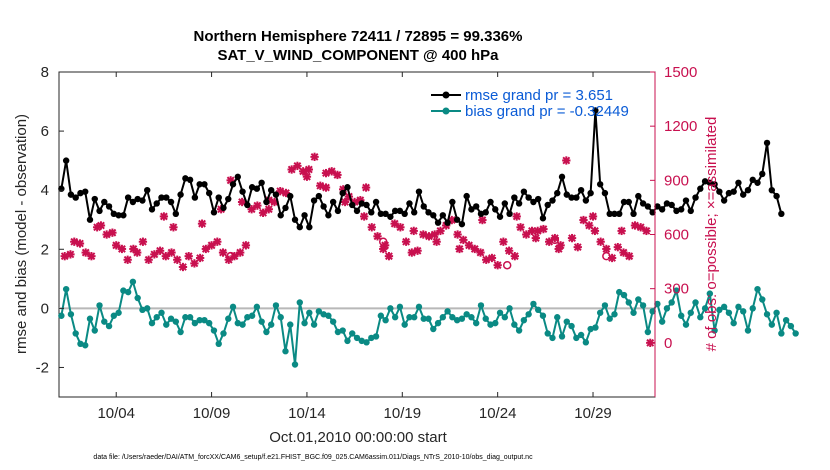 The height and width of the screenshot is (470, 830). What do you see at coordinates (21, 234) in the screenshot?
I see `y-axis-left-label: rmse and bias (model - observation)` at bounding box center [21, 234].